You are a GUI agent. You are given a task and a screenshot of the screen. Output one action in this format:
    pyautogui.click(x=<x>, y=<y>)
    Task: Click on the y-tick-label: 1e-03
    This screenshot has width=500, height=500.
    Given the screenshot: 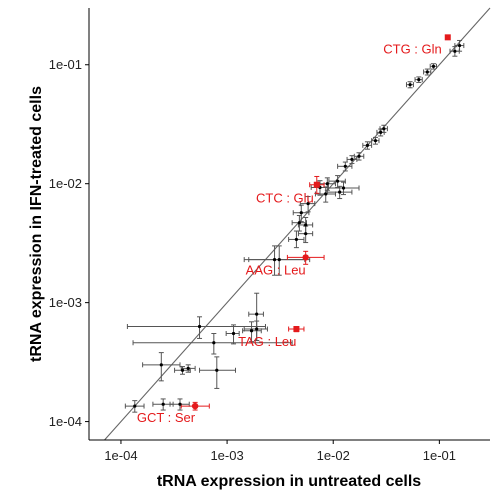 What is the action you would take?
    pyautogui.click(x=65, y=302)
    